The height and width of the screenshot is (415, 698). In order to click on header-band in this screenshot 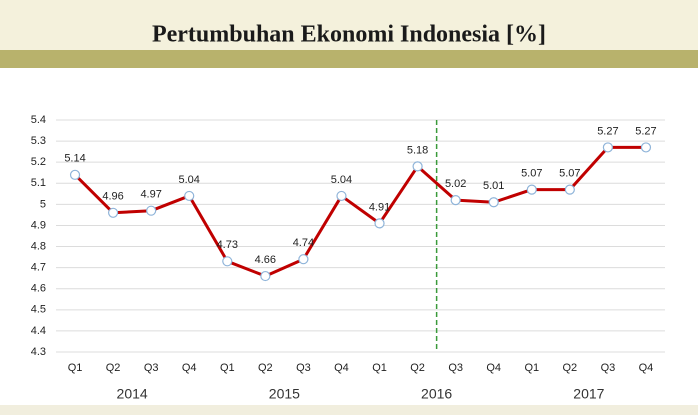, I will do `click(349, 25)`.